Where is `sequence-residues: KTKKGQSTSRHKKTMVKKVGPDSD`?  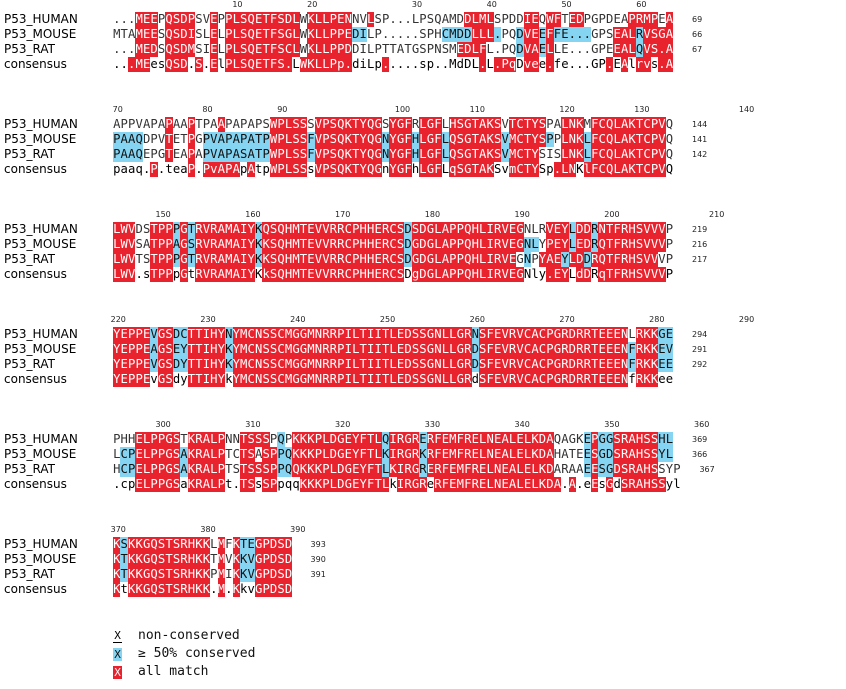
sequence-residues: KTKKGQSTSRHKKTMVKKVGPDSD is located at coordinates (203, 559).